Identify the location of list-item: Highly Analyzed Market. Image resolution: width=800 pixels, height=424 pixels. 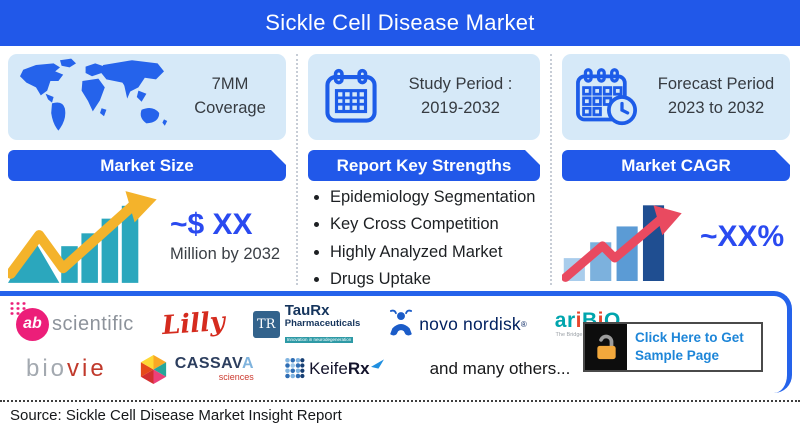
(432, 252).